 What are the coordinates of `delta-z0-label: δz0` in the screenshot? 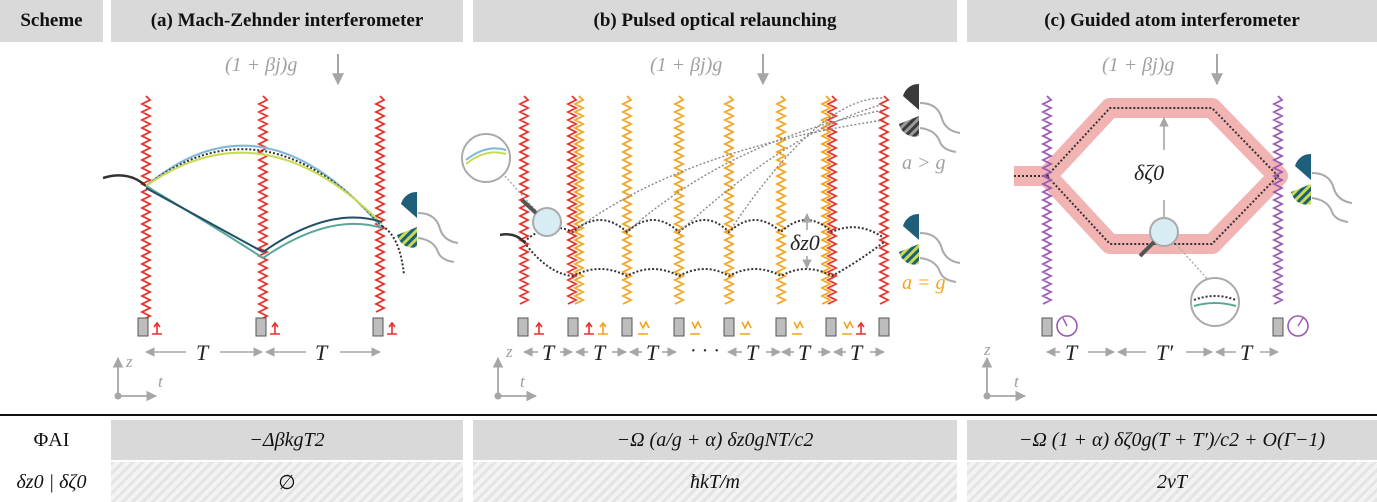 It's located at (805, 243).